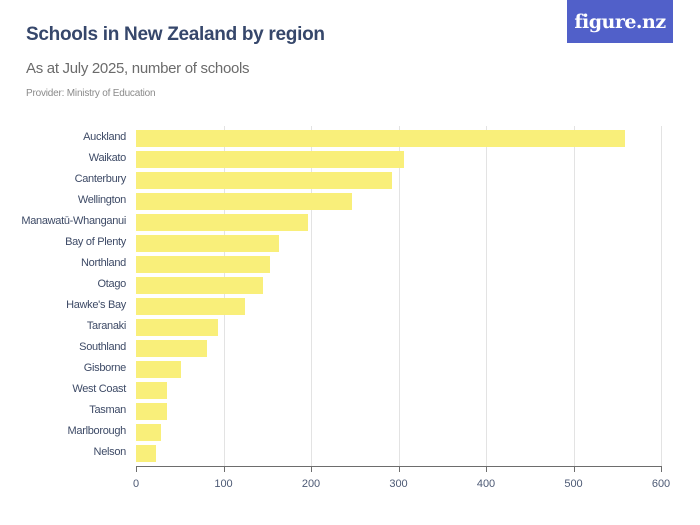 This screenshot has width=700, height=525. I want to click on x-tick-label: 500, so click(573, 484).